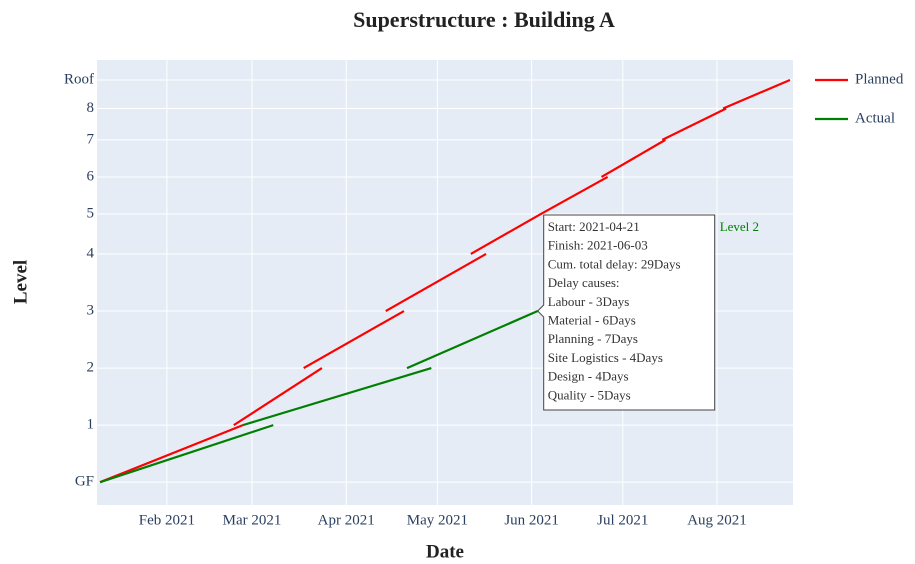 The height and width of the screenshot is (564, 915). I want to click on y-tick-label: 6, so click(91, 176).